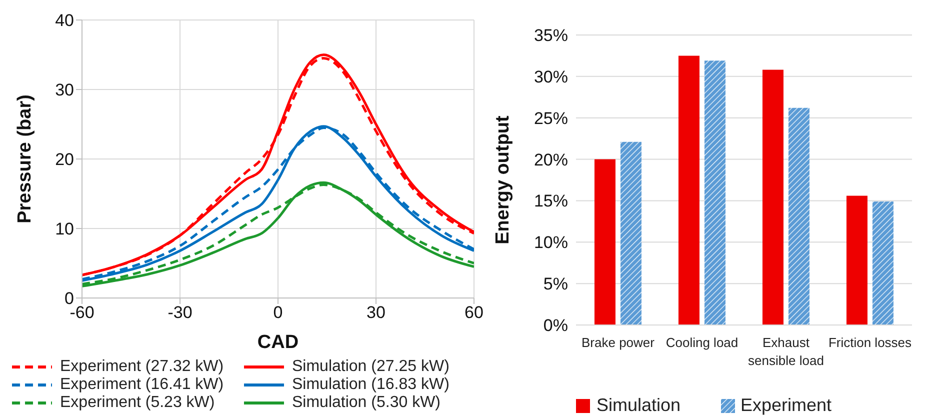 The image size is (932, 420). Describe the element at coordinates (278, 312) in the screenshot. I see `x-tick-label: 0` at that location.